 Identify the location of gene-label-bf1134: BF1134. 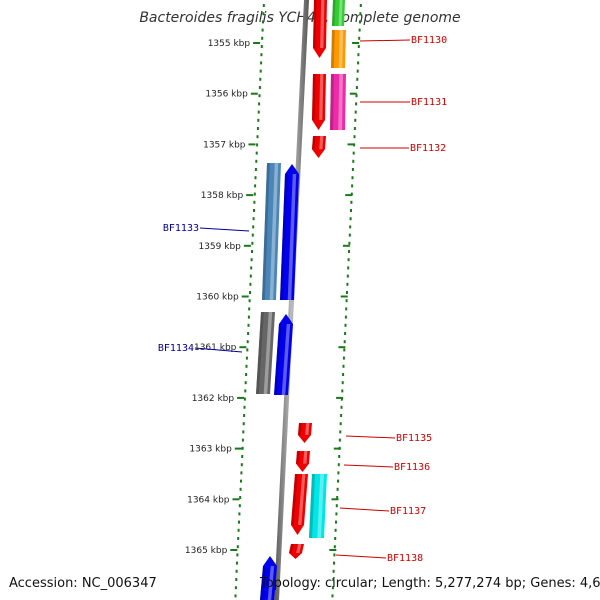
(176, 348).